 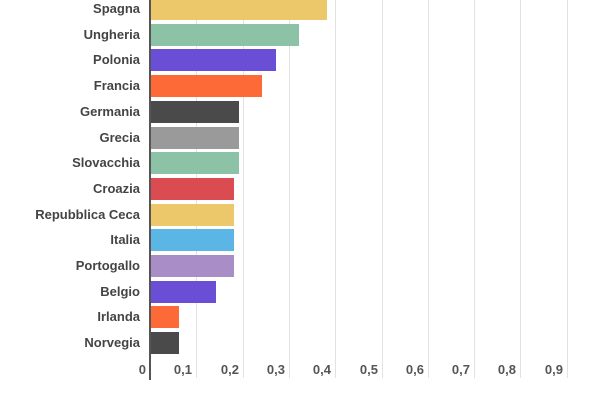 What do you see at coordinates (225, 35) in the screenshot?
I see `bar-ungheria` at bounding box center [225, 35].